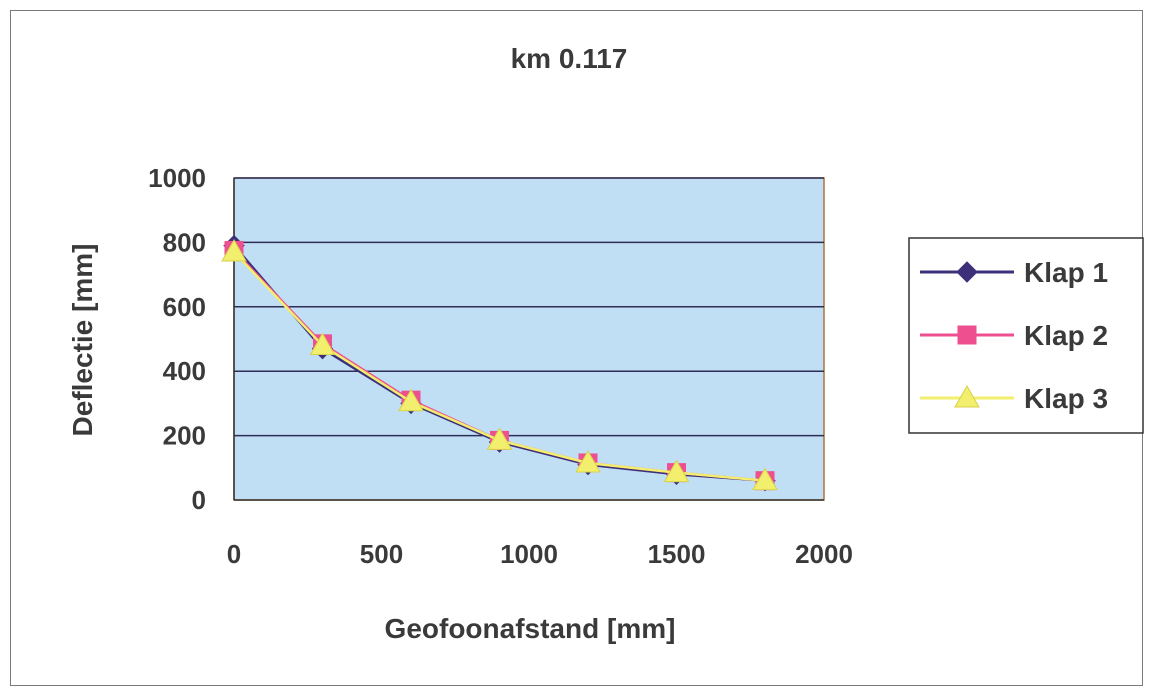 The image size is (1151, 694). Describe the element at coordinates (1014, 272) in the screenshot. I see `legend-item: Klap 1` at that location.